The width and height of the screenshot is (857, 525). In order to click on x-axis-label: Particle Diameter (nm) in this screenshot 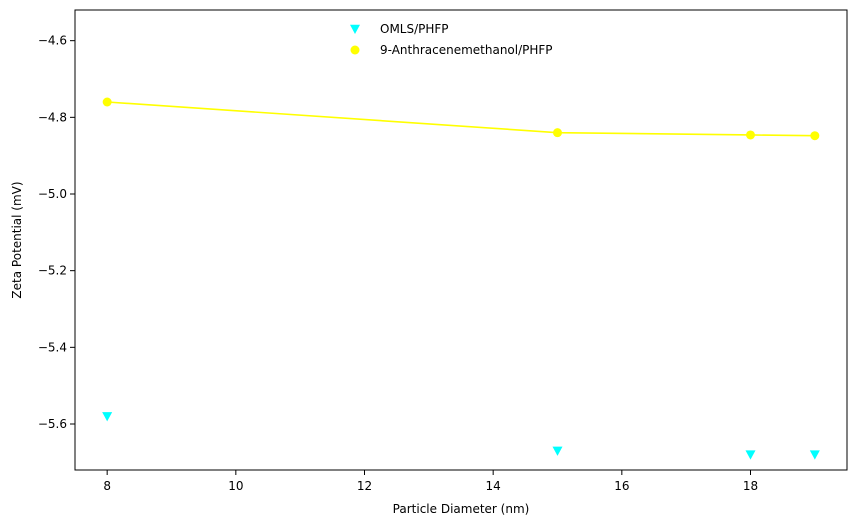, I will do `click(461, 509)`.